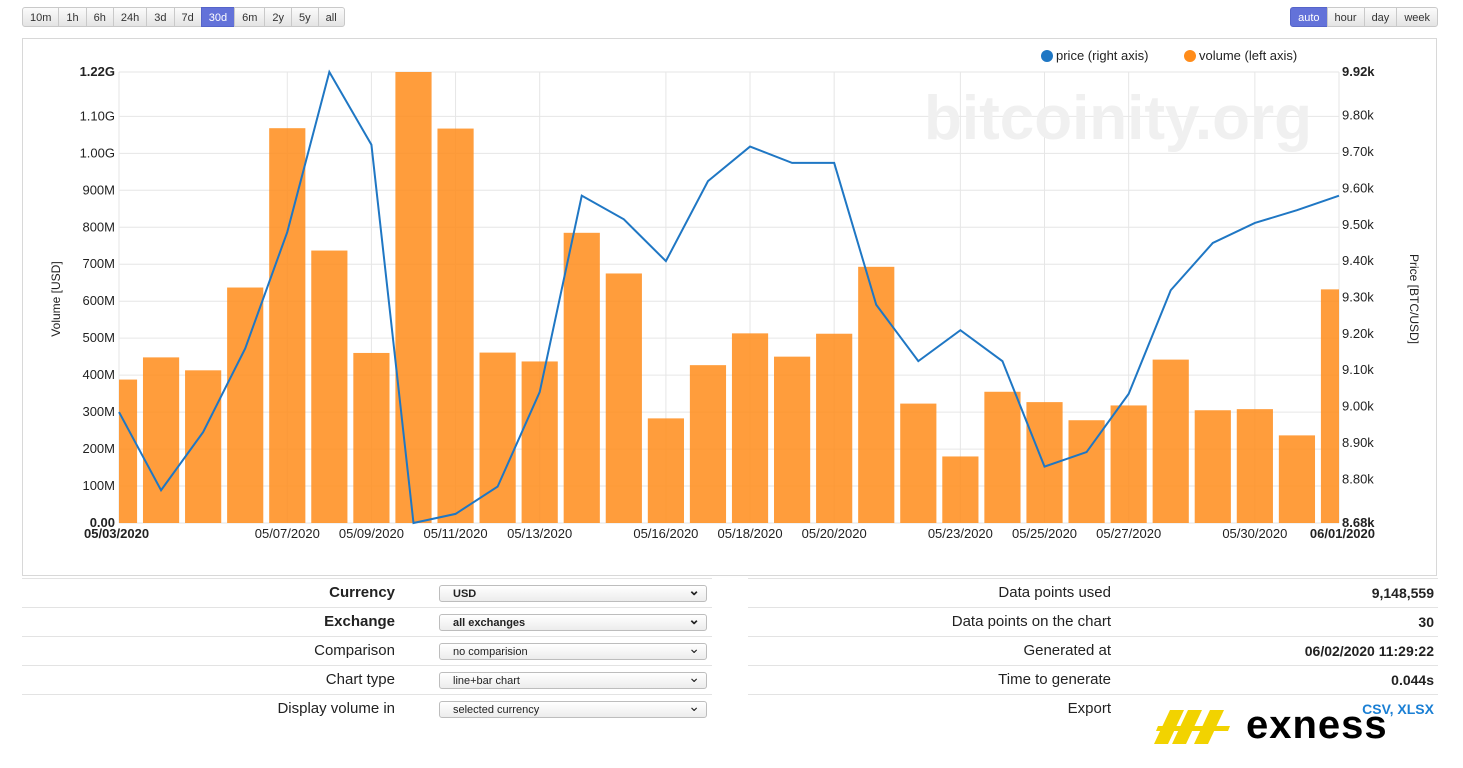 This screenshot has width=1463, height=768. I want to click on range-button-5y: 5y, so click(305, 17).